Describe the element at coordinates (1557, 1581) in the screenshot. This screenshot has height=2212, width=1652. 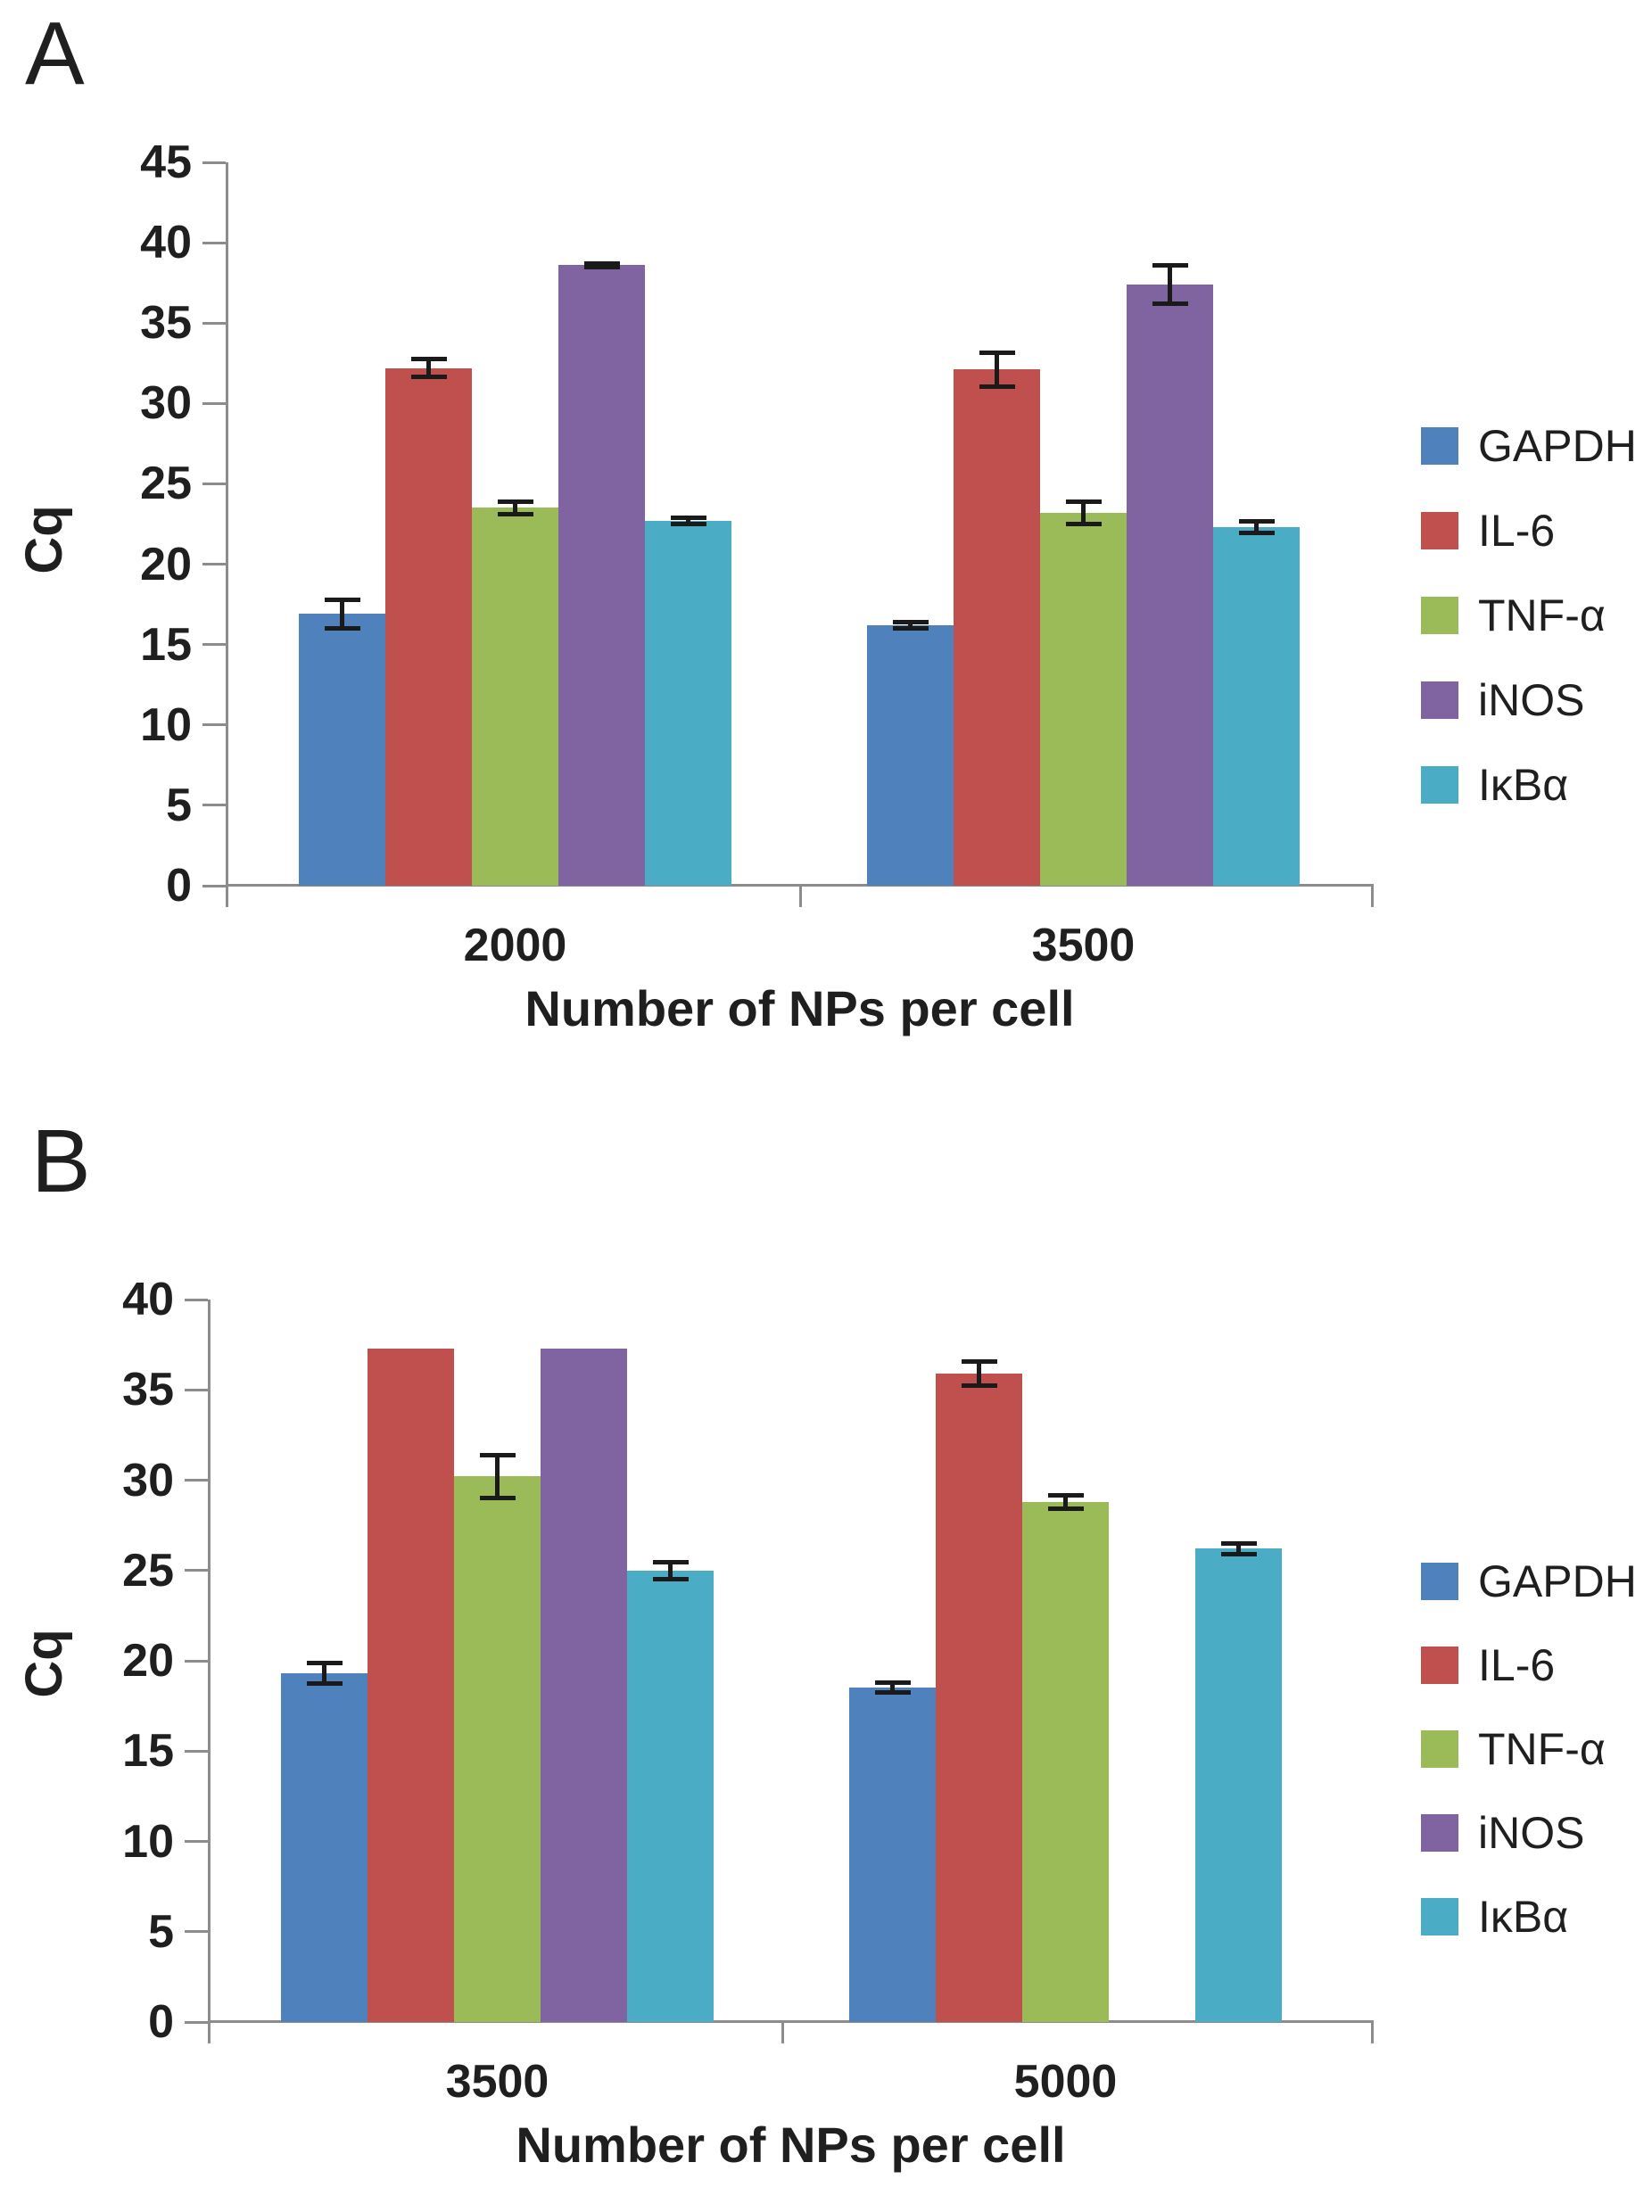
I see `legend-label: GAPDH` at that location.